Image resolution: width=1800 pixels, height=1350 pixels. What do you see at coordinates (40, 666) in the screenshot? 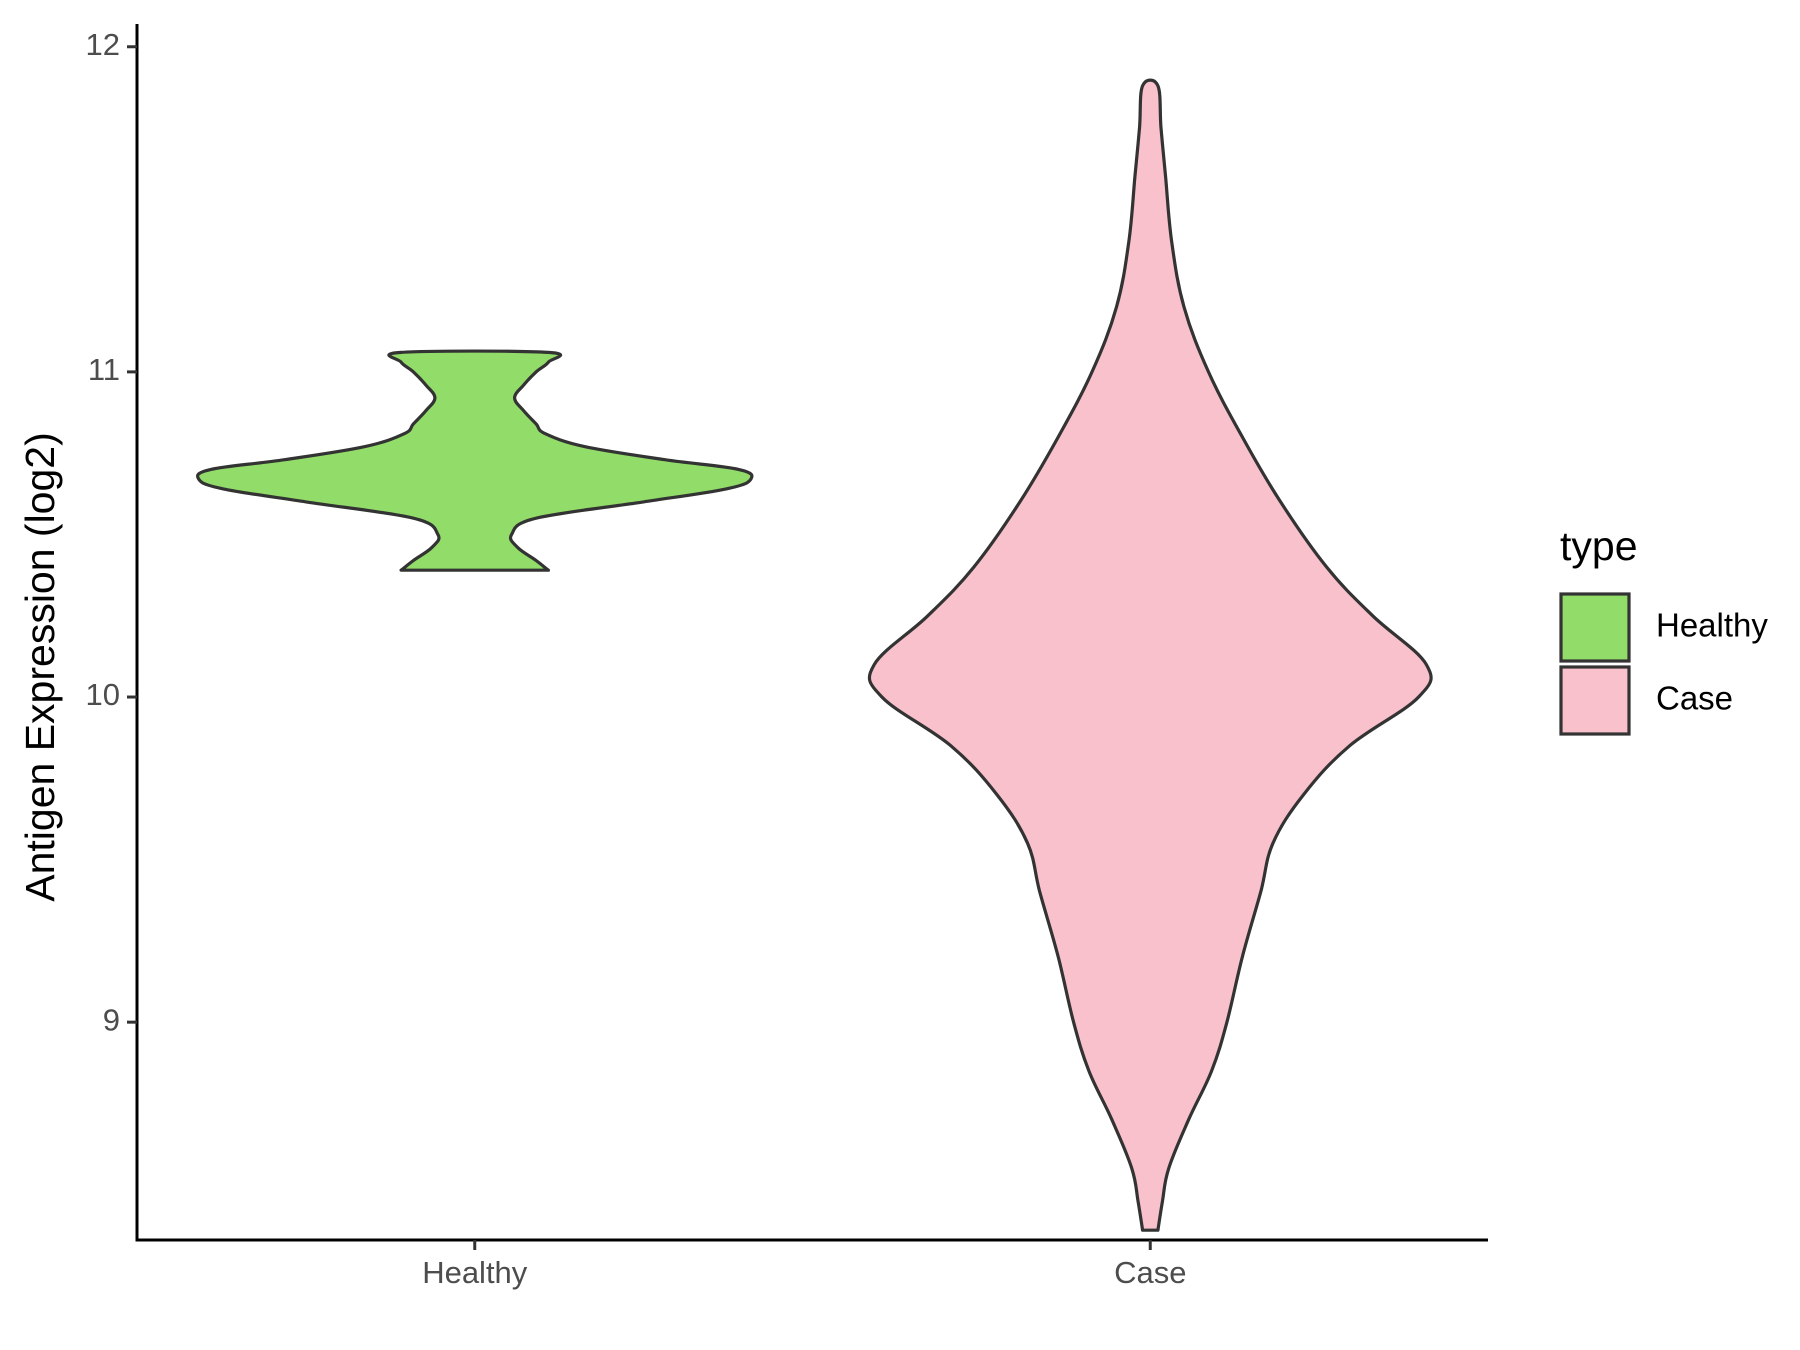
I see `y-axis-title: Antigen Expression (log2)` at bounding box center [40, 666].